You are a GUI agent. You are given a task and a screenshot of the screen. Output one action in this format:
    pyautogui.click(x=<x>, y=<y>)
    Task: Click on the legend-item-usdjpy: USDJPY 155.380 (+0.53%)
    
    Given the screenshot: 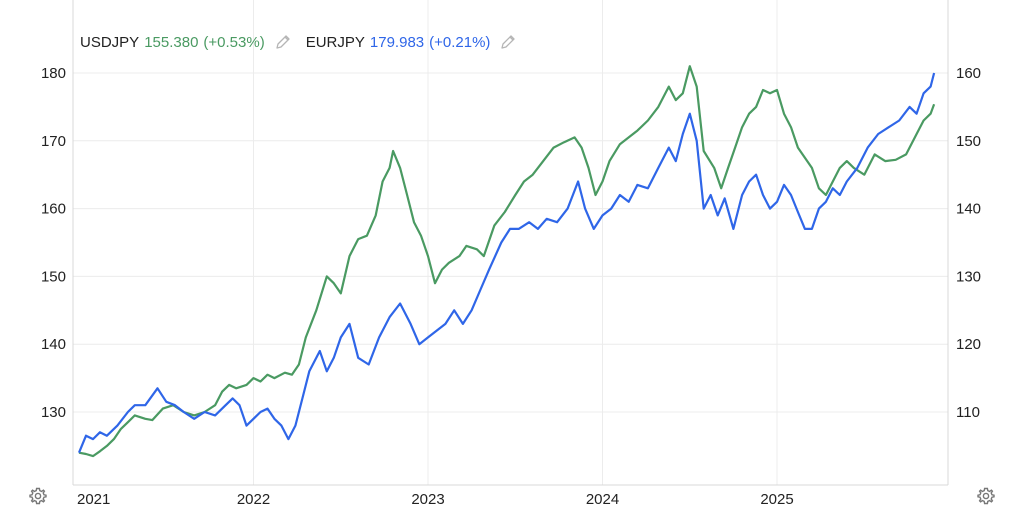 What is the action you would take?
    pyautogui.click(x=186, y=42)
    